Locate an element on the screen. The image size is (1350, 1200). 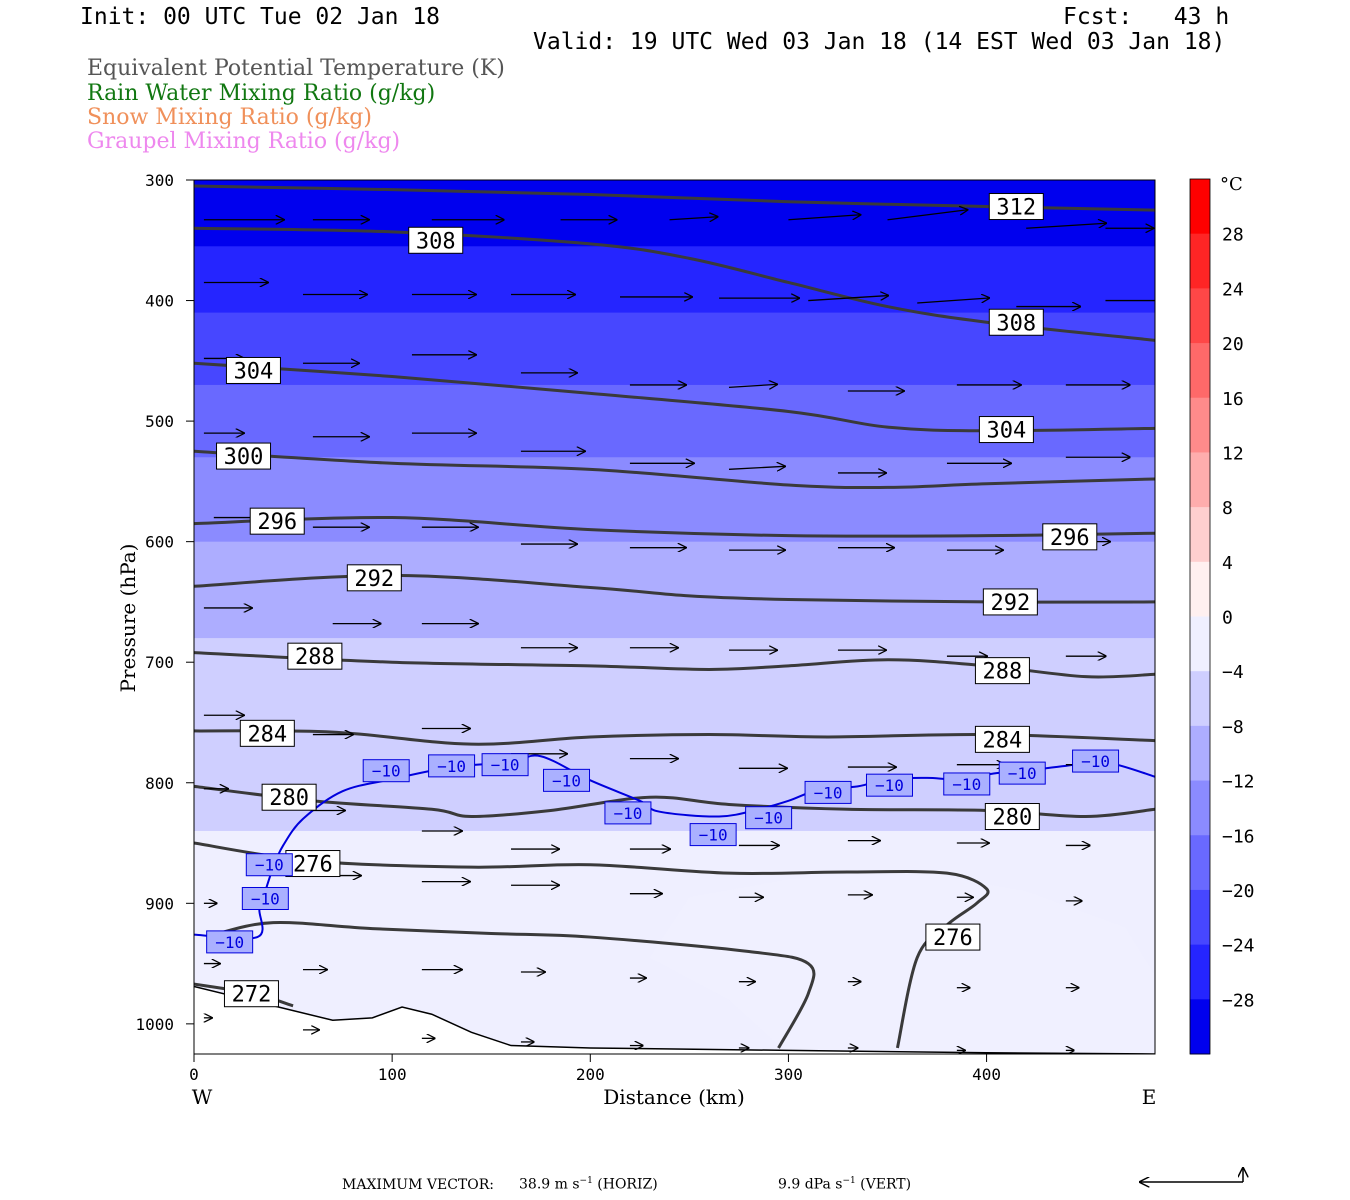
label-text: 276 is located at coordinates (953, 938).